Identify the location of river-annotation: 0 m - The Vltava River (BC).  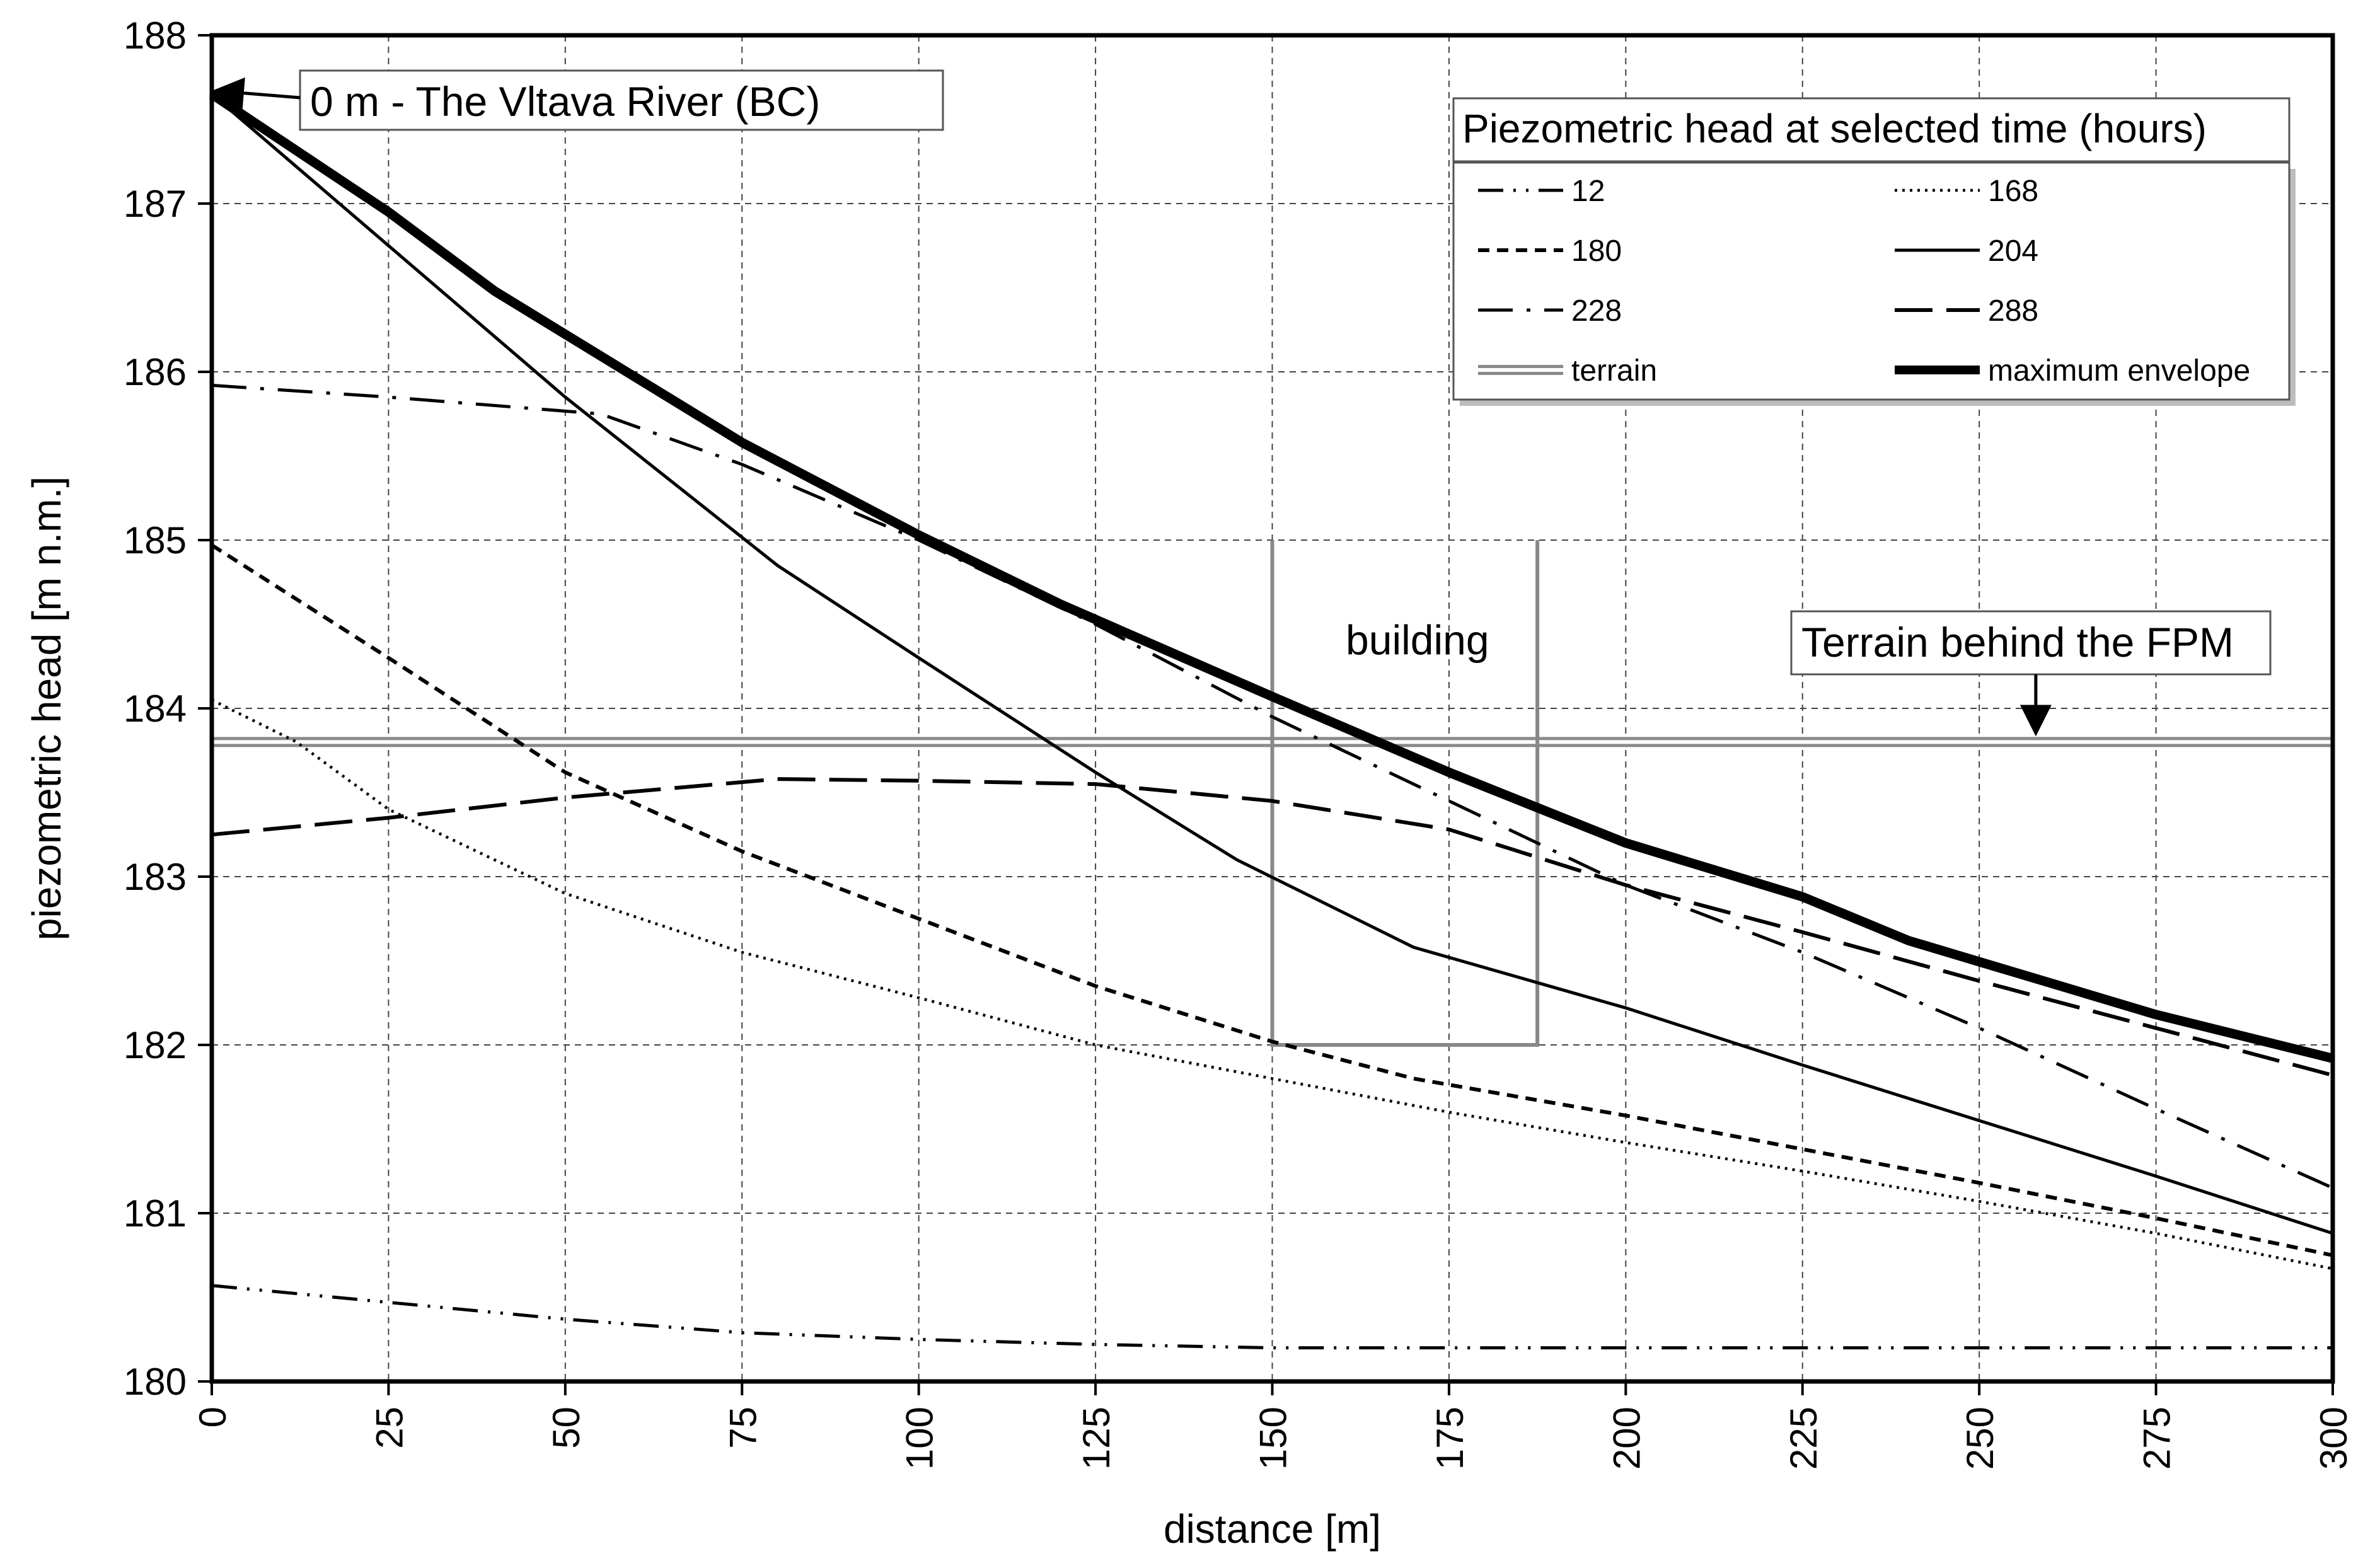
(578, 100).